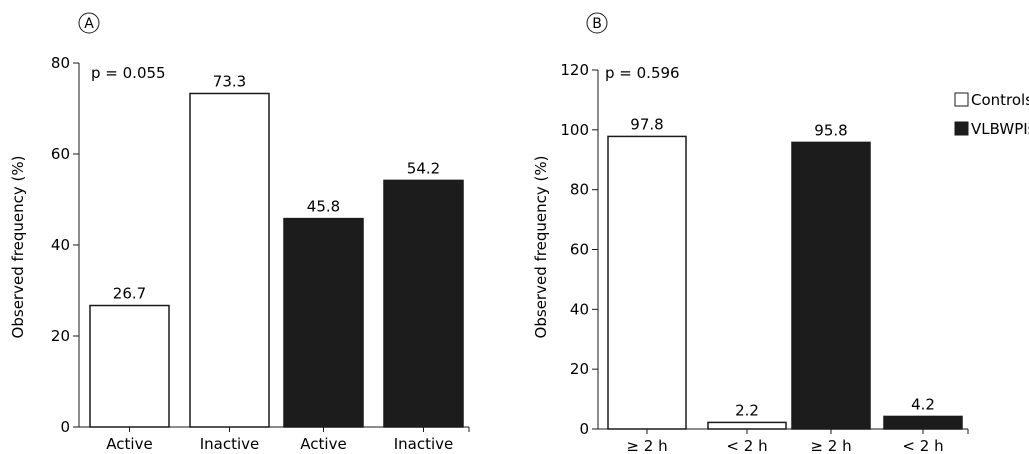  Describe the element at coordinates (1000, 100) in the screenshot. I see `legend-label-controls: Controls` at that location.